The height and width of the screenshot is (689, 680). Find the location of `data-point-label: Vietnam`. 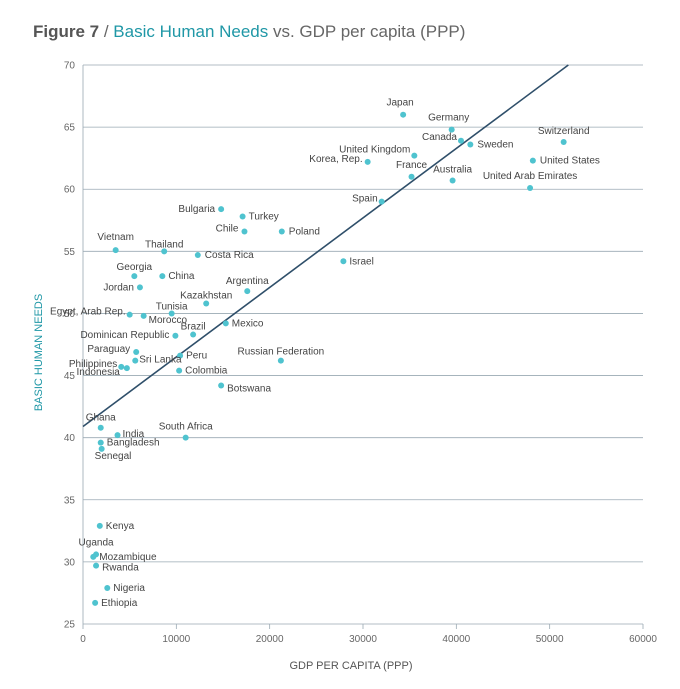

data-point-label: Vietnam is located at coordinates (115, 237).